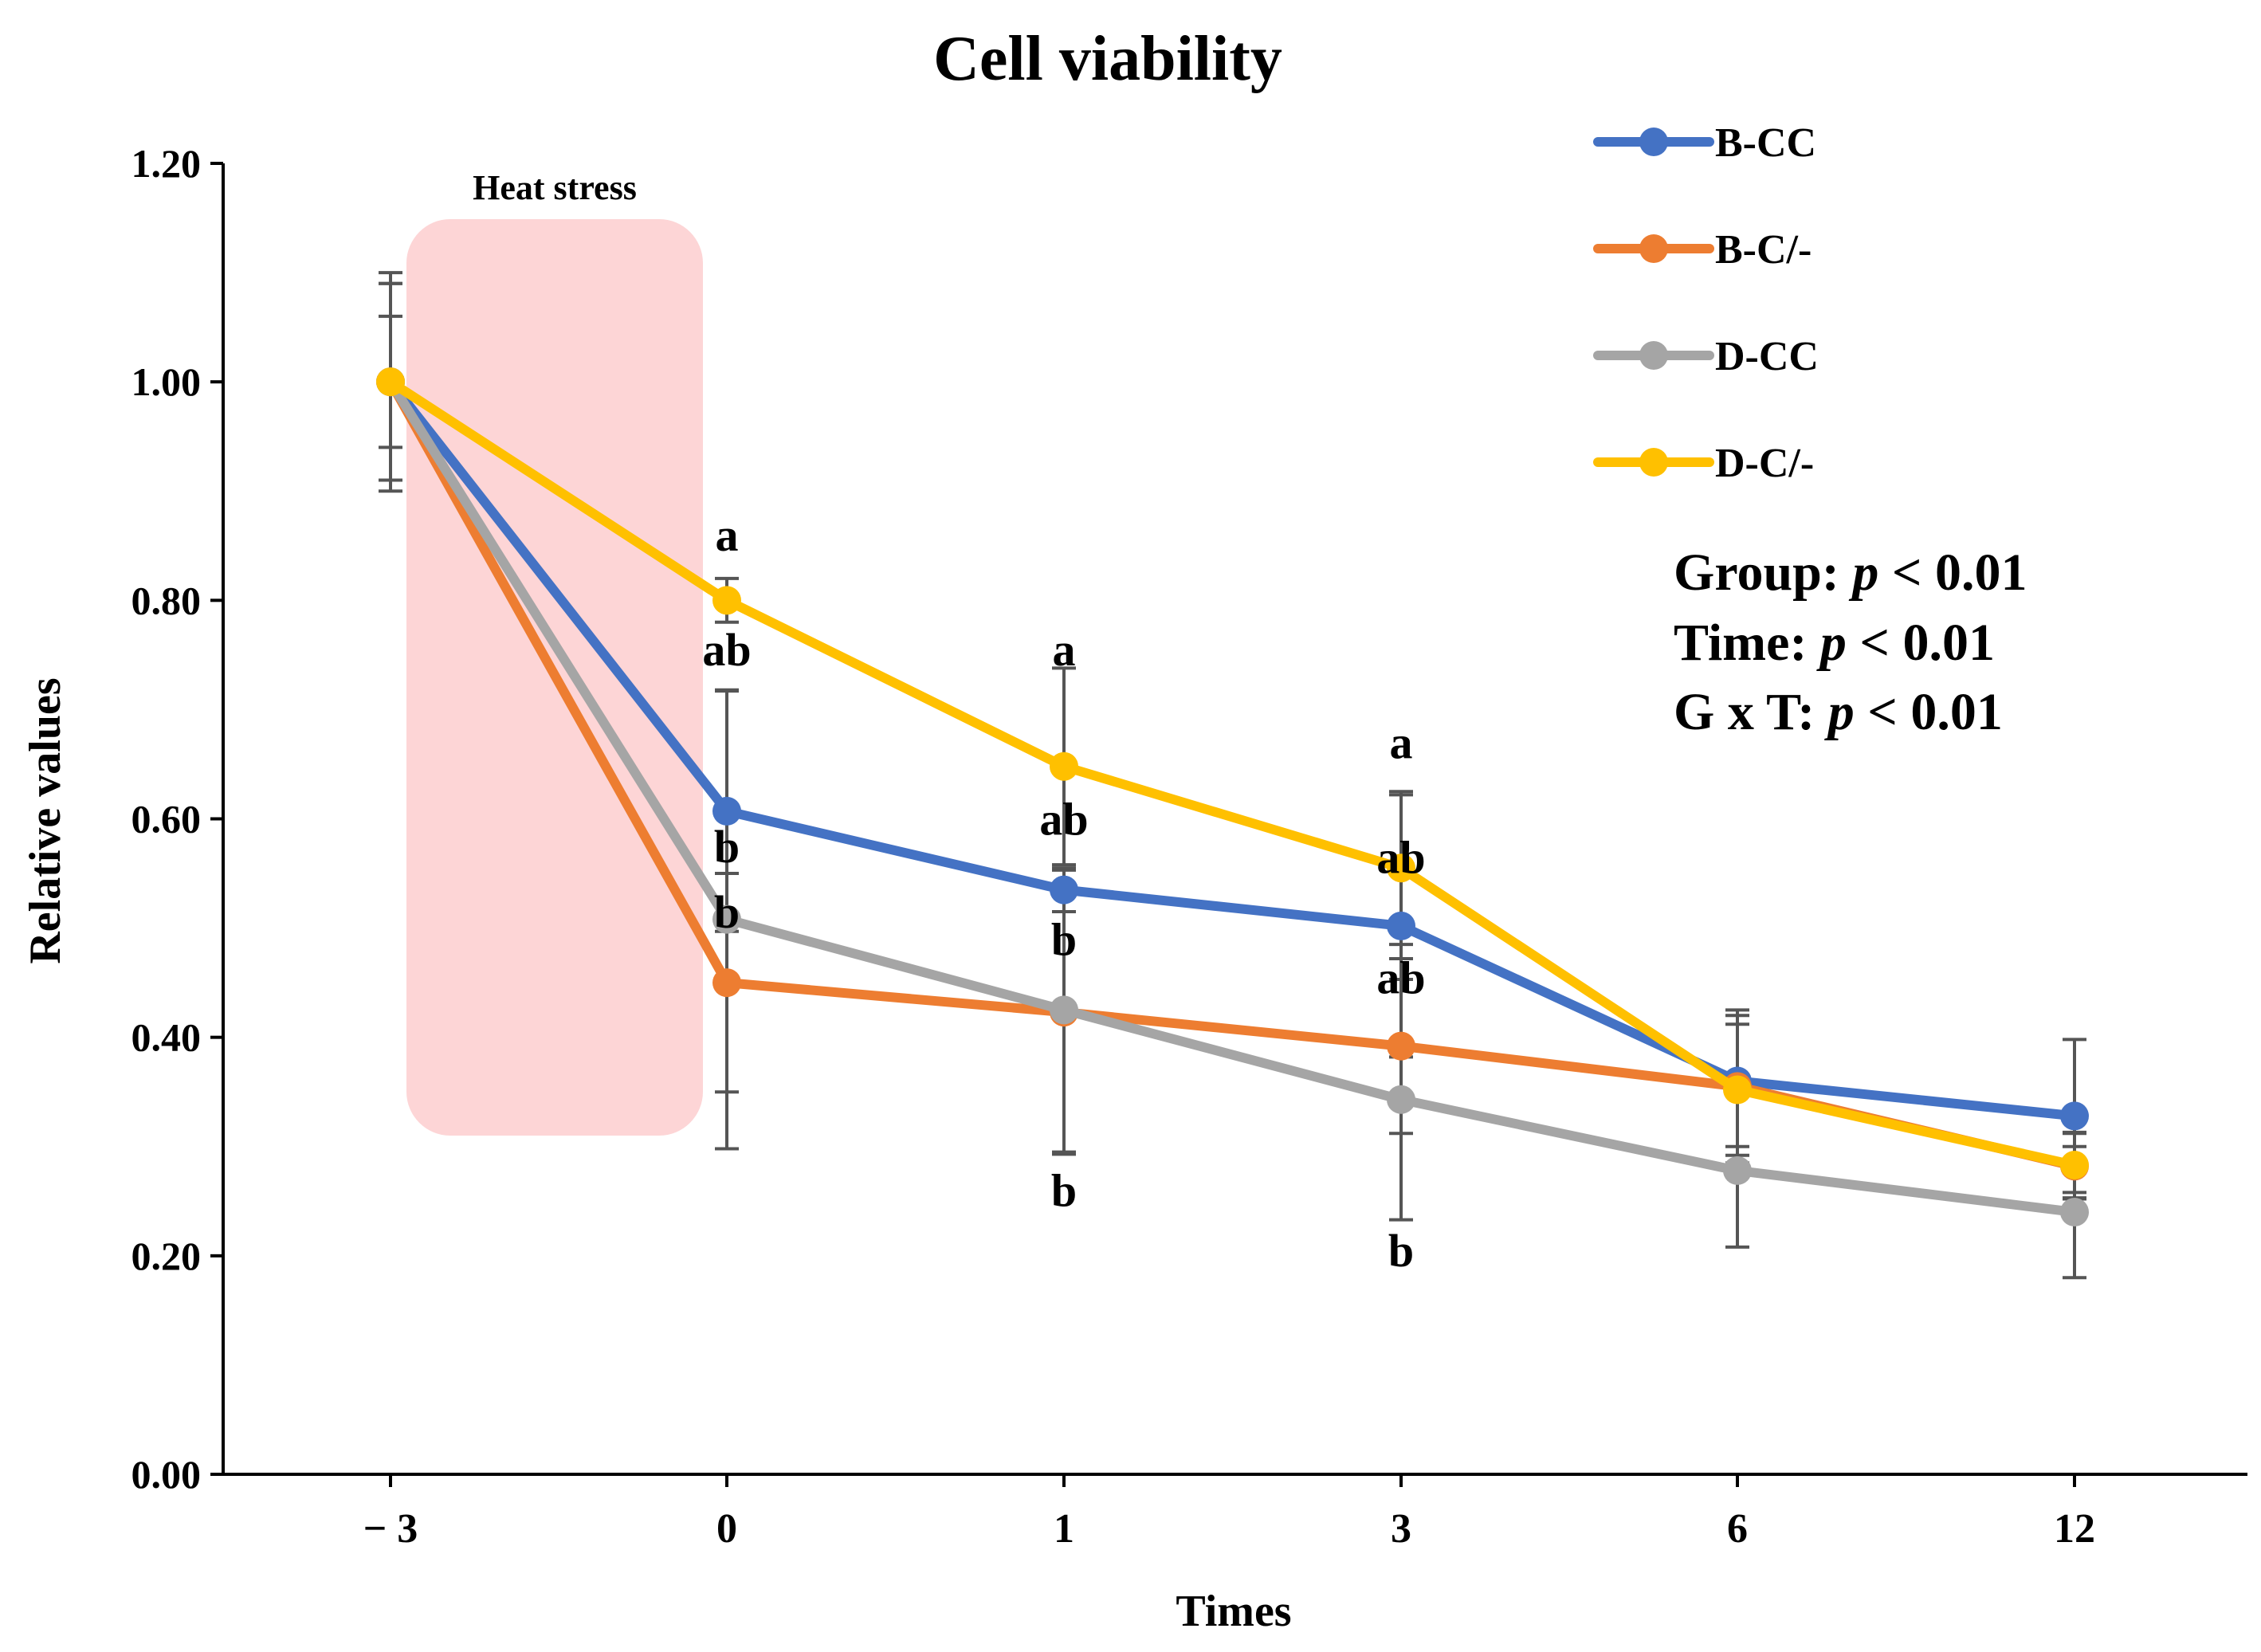 Image resolution: width=2261 pixels, height=1652 pixels. I want to click on legend-label-b-c: B-C/-, so click(1763, 250).